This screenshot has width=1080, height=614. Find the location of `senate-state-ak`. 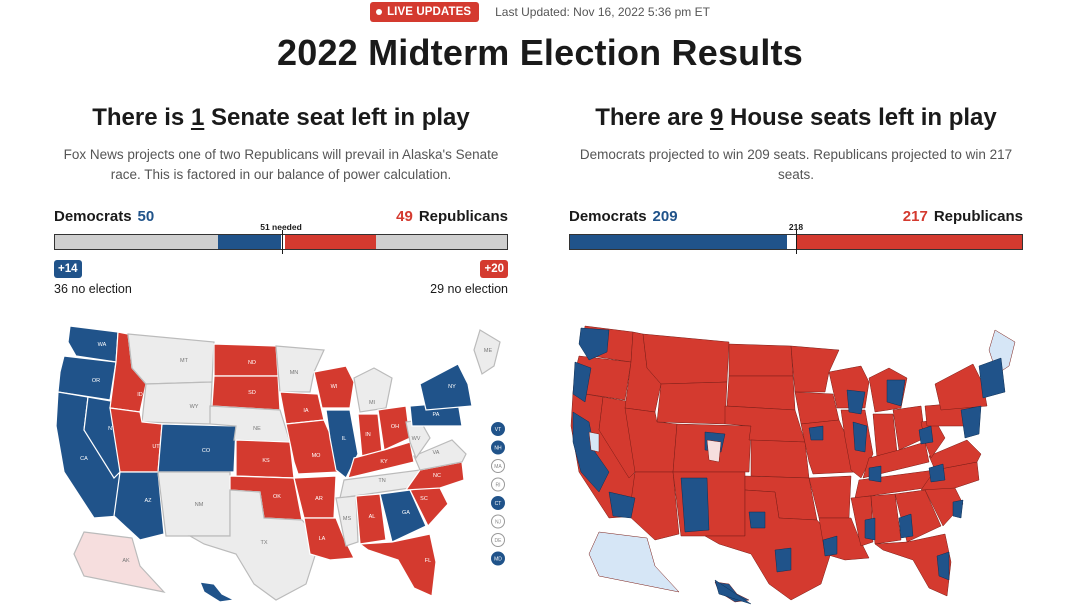

senate-state-ak is located at coordinates (119, 562).